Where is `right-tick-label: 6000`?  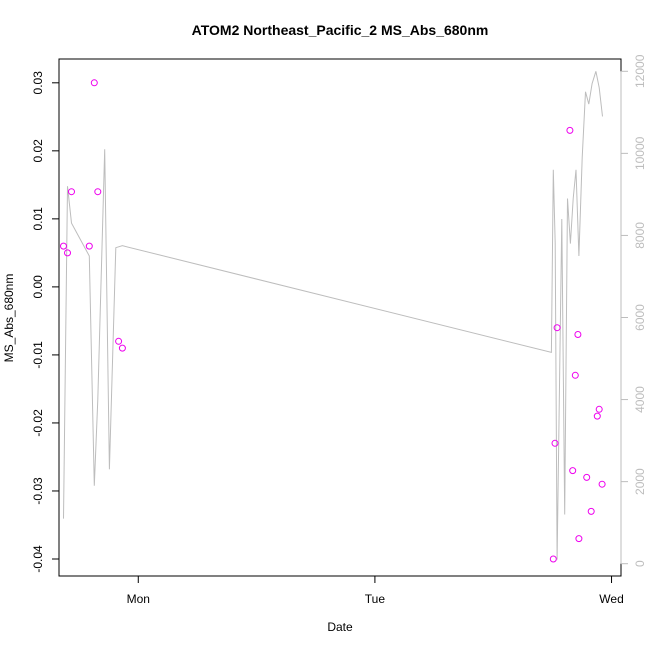
right-tick-label: 6000 is located at coordinates (640, 317).